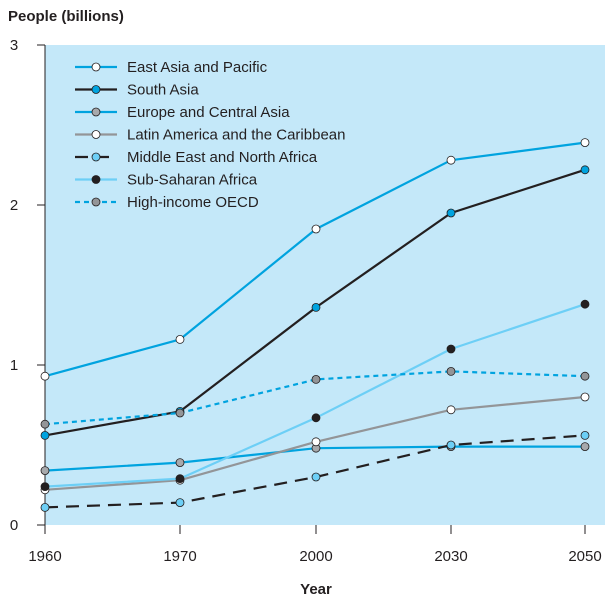  I want to click on x-tick-label: 1960, so click(44, 556).